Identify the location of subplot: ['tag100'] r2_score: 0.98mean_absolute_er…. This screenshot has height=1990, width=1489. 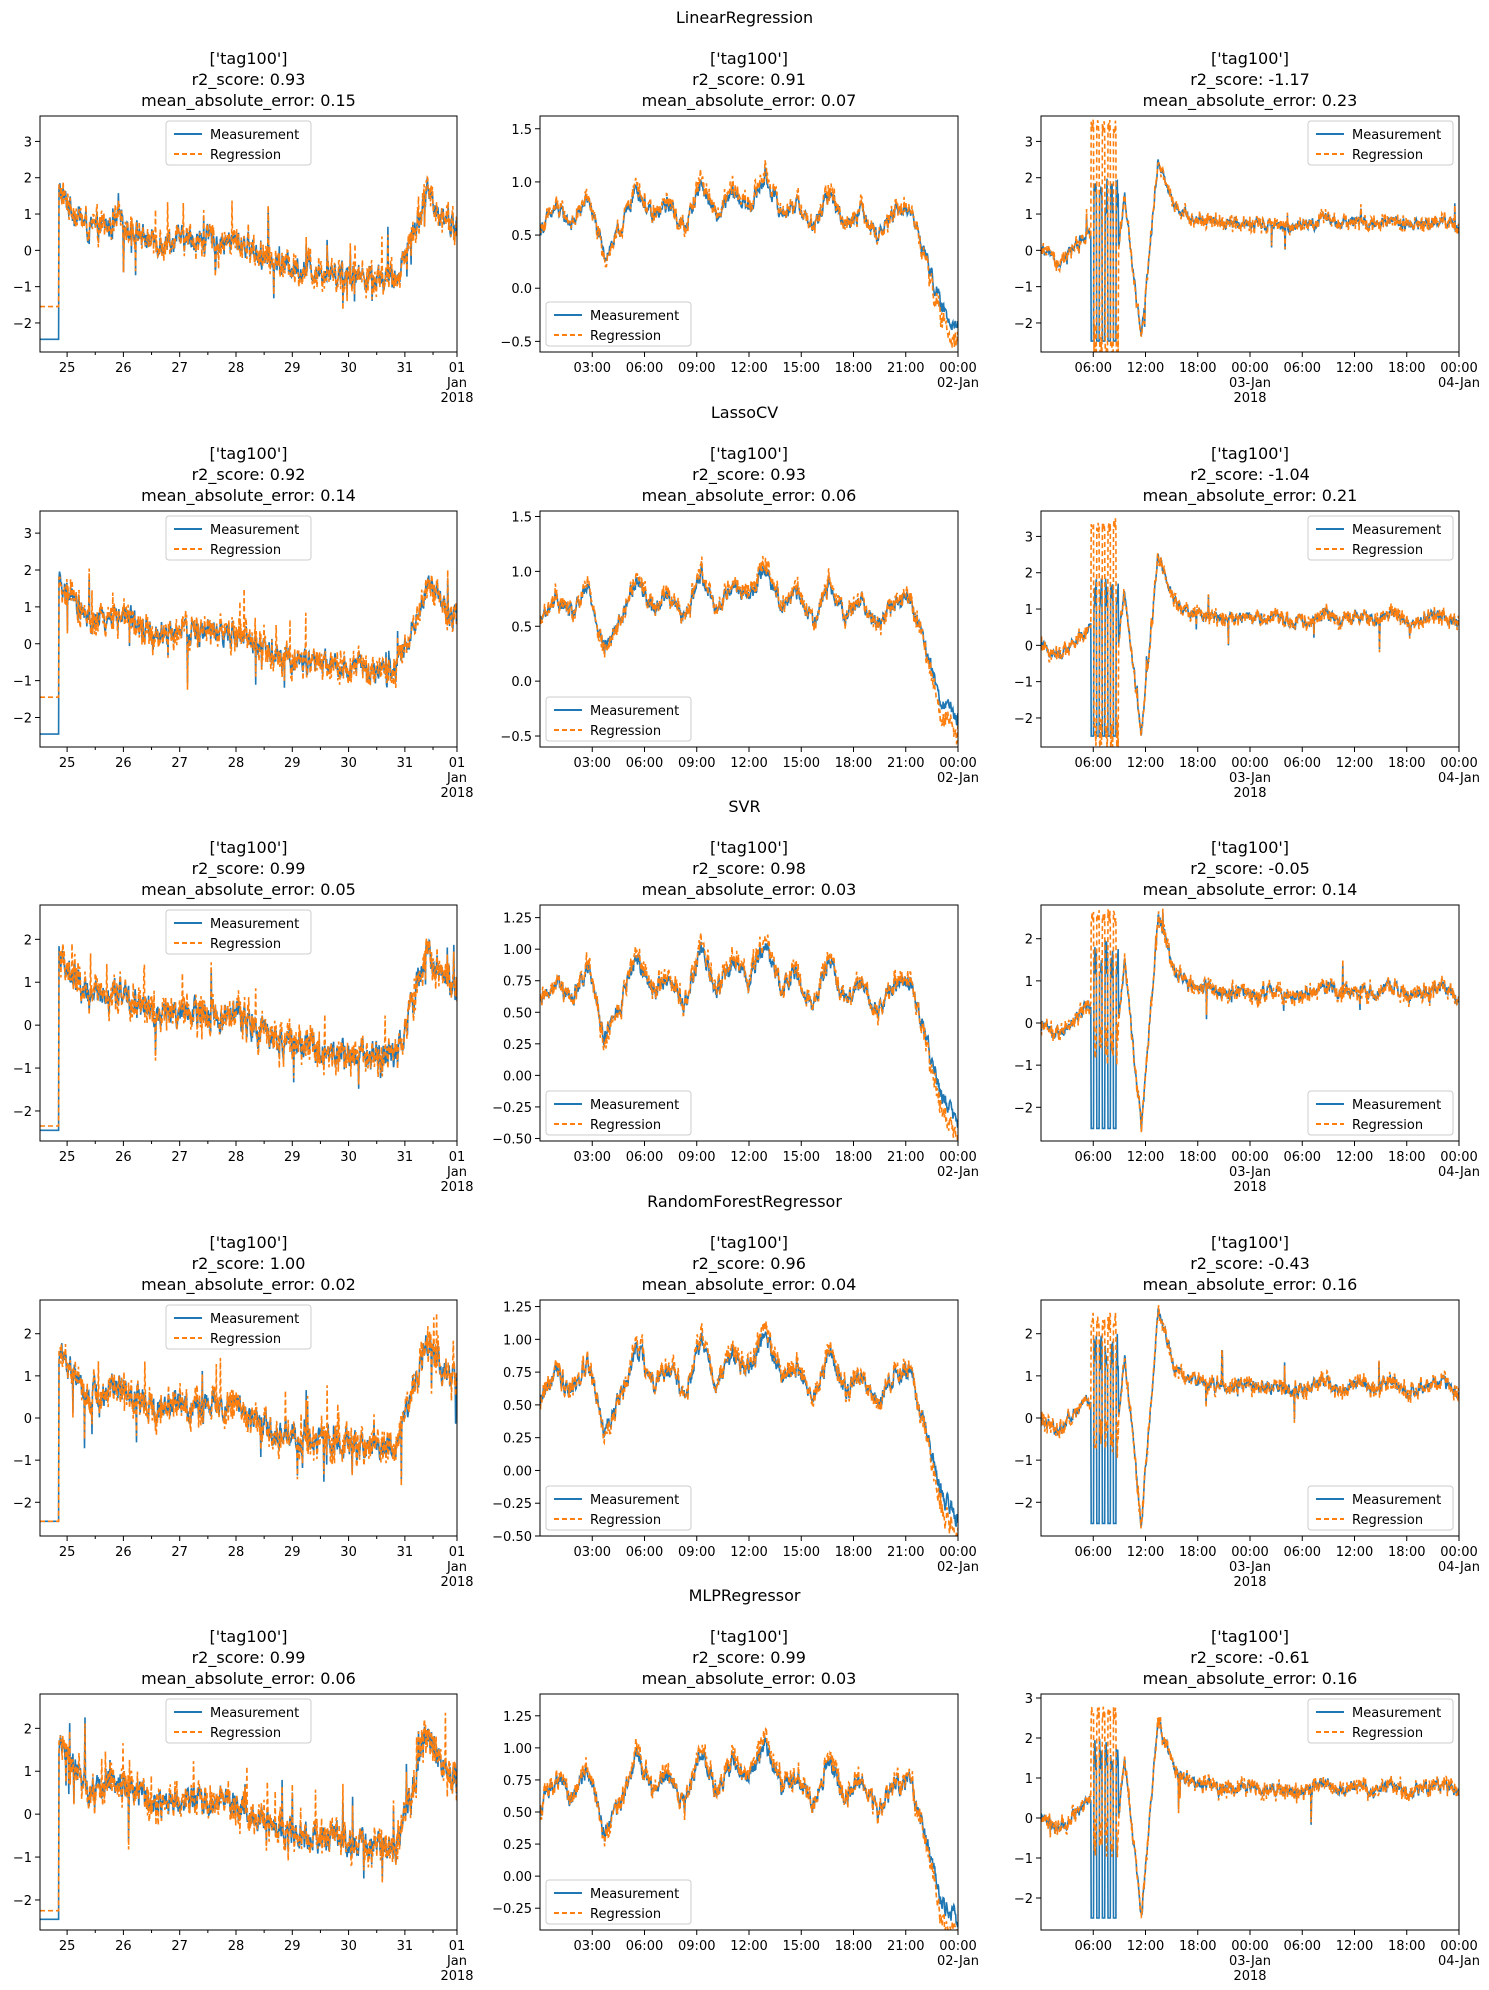
(735, 1009).